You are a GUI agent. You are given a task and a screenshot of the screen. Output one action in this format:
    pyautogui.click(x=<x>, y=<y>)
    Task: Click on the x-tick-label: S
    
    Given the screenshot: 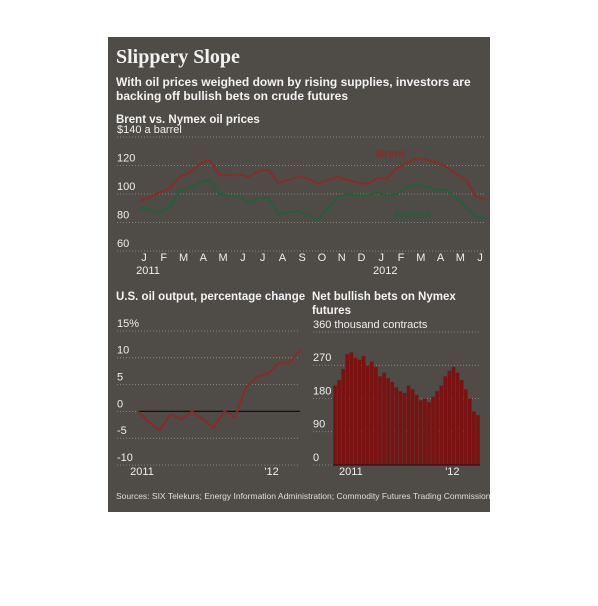 What is the action you would take?
    pyautogui.click(x=301, y=258)
    